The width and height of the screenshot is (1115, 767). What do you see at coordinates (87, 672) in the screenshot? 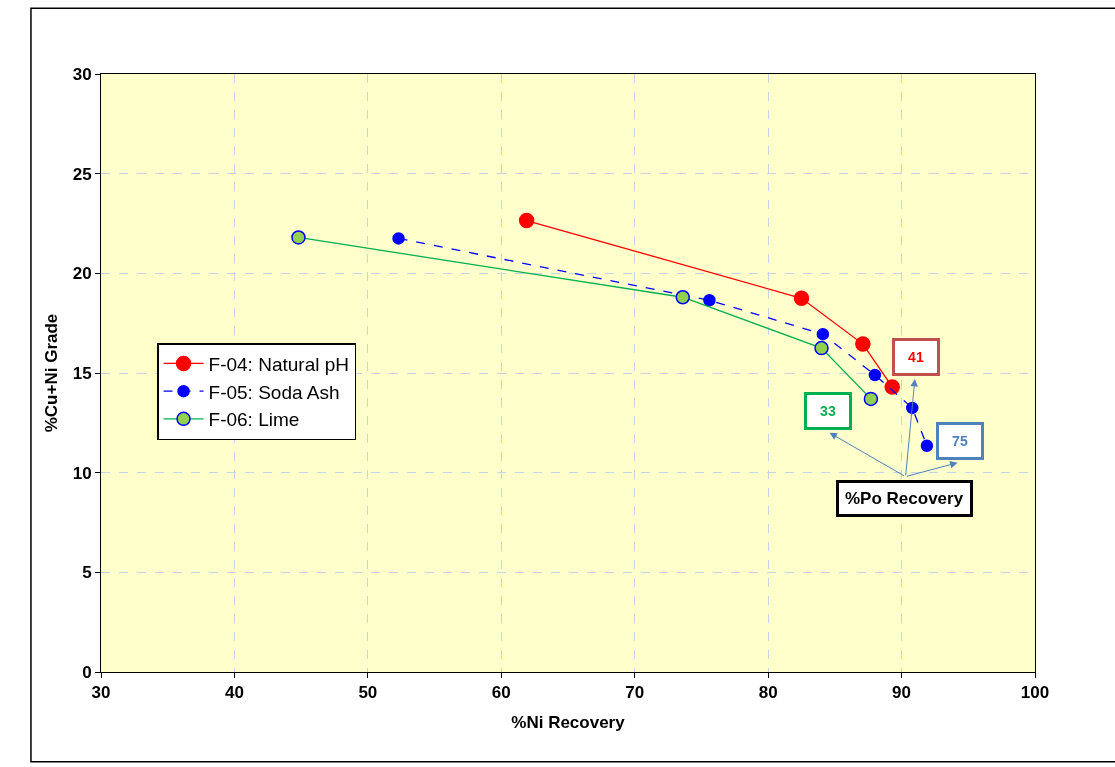
I see `y-tick-label: 0` at bounding box center [87, 672].